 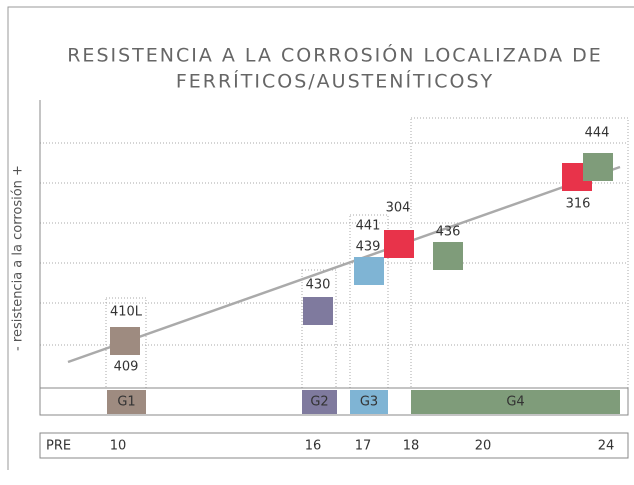 What do you see at coordinates (58, 446) in the screenshot?
I see `pre-label: PRE` at bounding box center [58, 446].